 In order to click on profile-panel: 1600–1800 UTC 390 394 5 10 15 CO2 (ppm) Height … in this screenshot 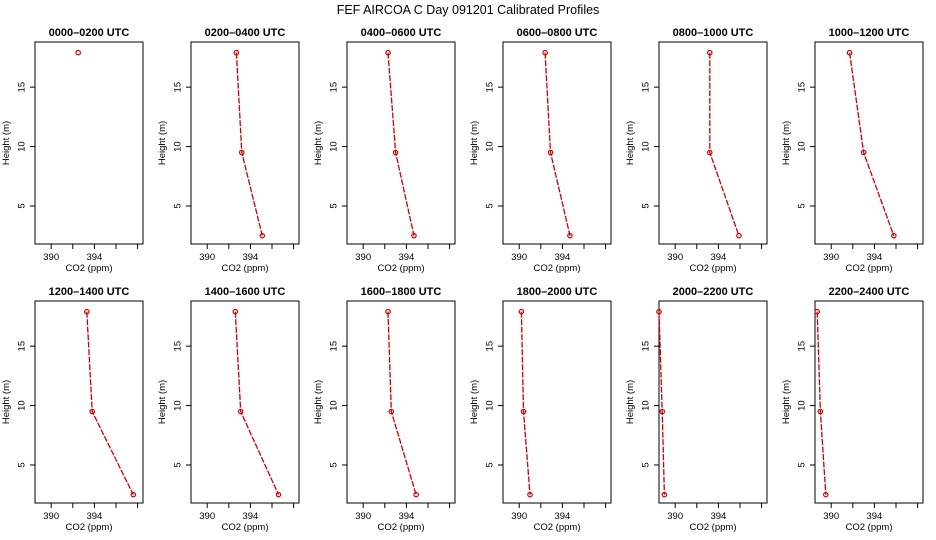, I will do `click(384, 409)`.